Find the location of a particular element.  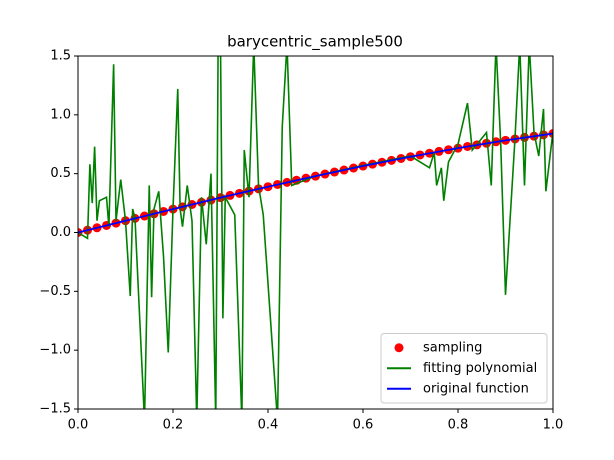

y-tick-label: 1.5 is located at coordinates (60, 56).